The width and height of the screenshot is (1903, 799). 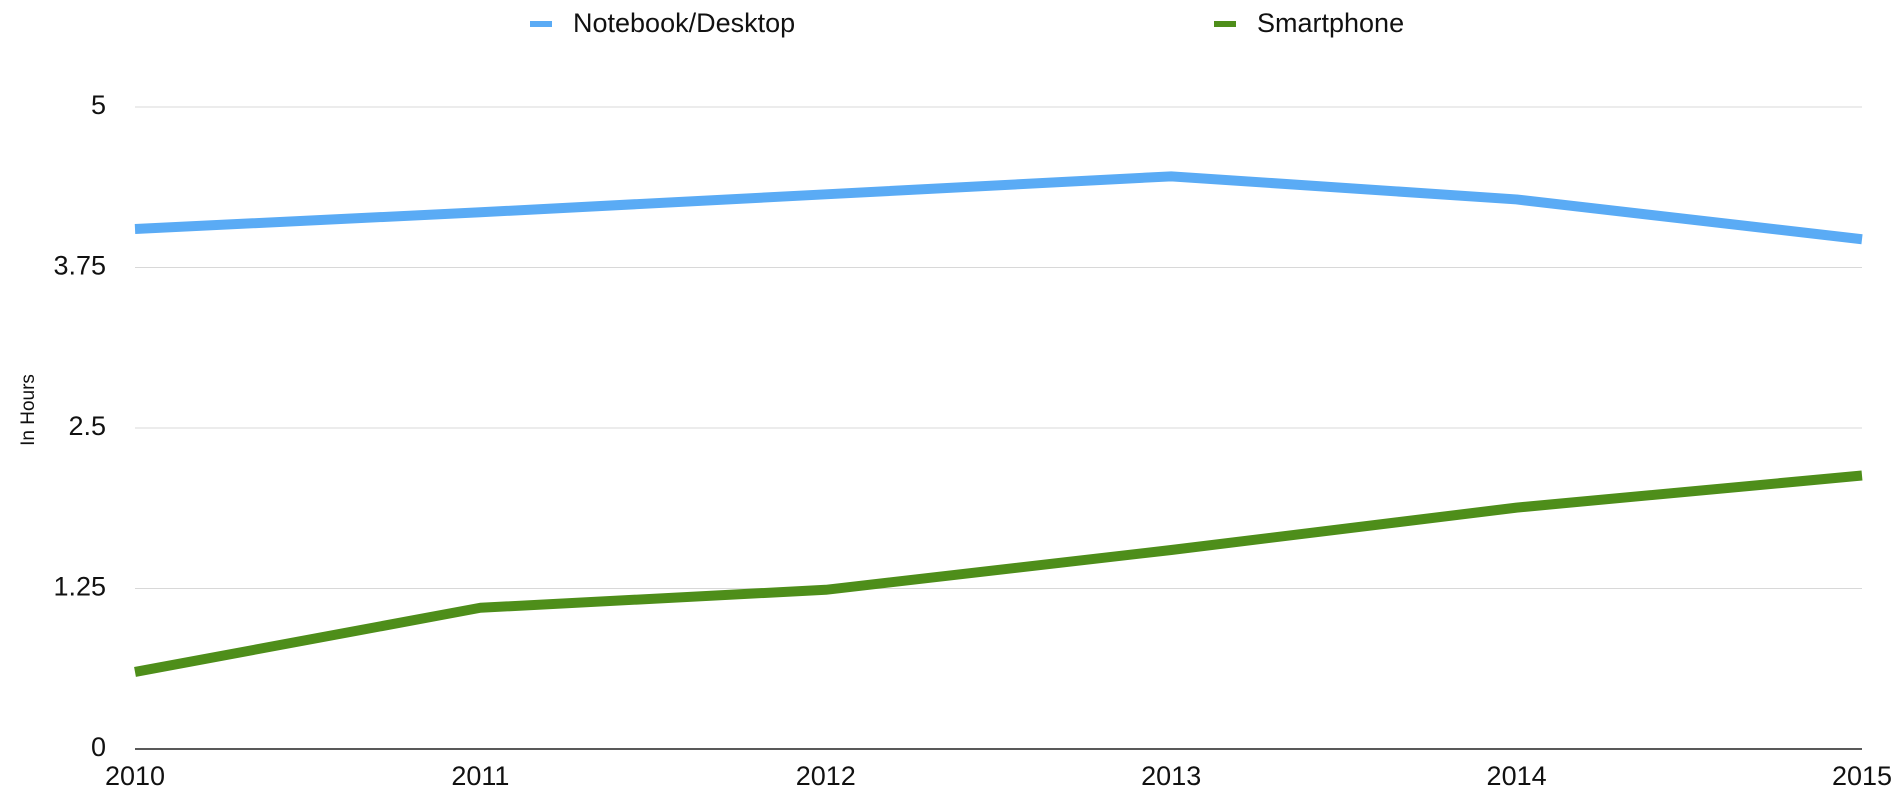 I want to click on y-axis-title: In Hours, so click(x=28, y=410).